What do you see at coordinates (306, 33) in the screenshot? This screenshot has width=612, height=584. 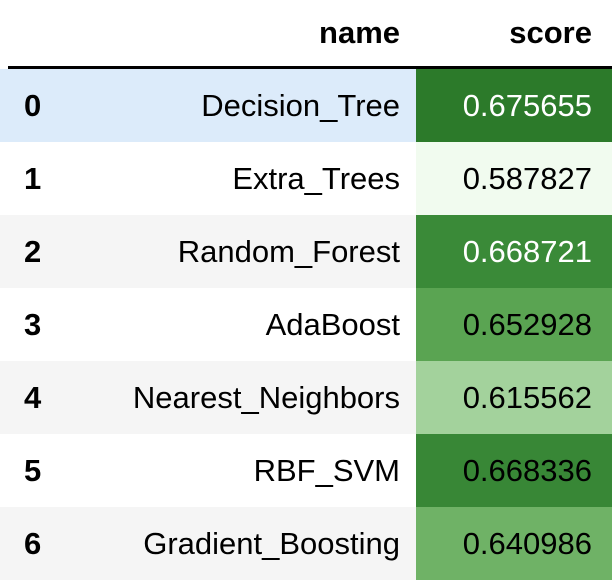 I see `table-header-row: name score` at bounding box center [306, 33].